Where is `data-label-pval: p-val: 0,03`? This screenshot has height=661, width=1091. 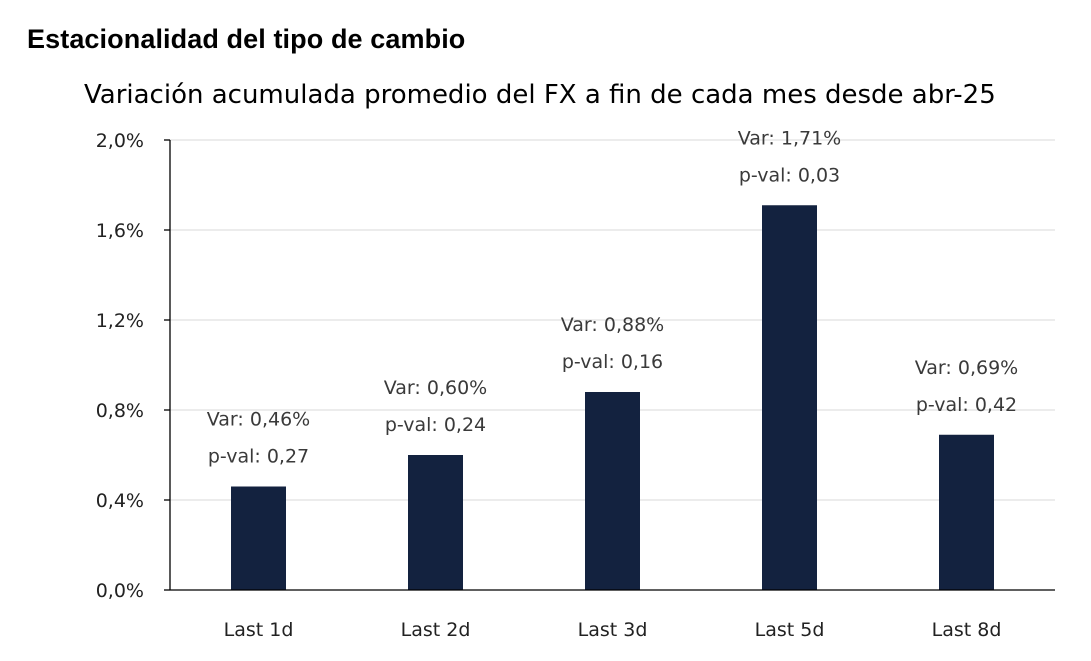
data-label-pval: p-val: 0,03 is located at coordinates (789, 175).